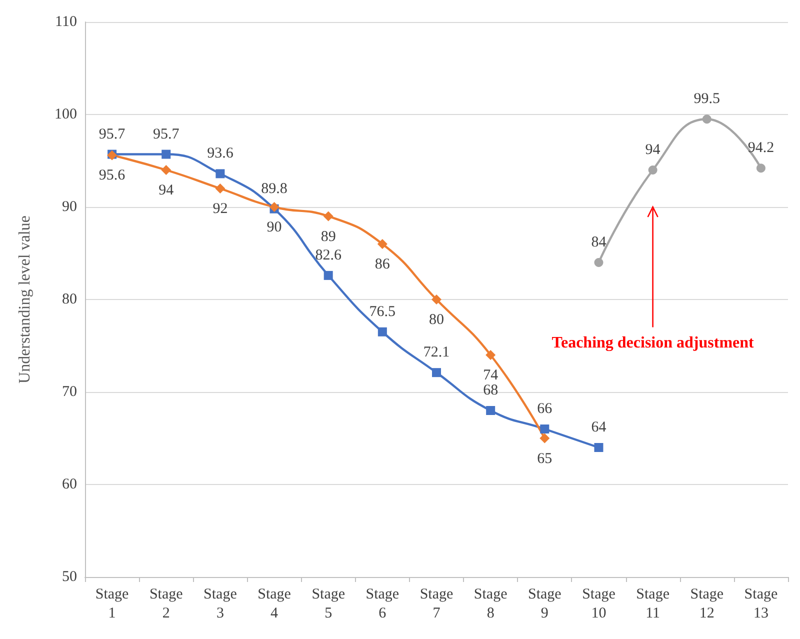 Image resolution: width=800 pixels, height=639 pixels. I want to click on x-tick-label: Stage 8, so click(491, 604).